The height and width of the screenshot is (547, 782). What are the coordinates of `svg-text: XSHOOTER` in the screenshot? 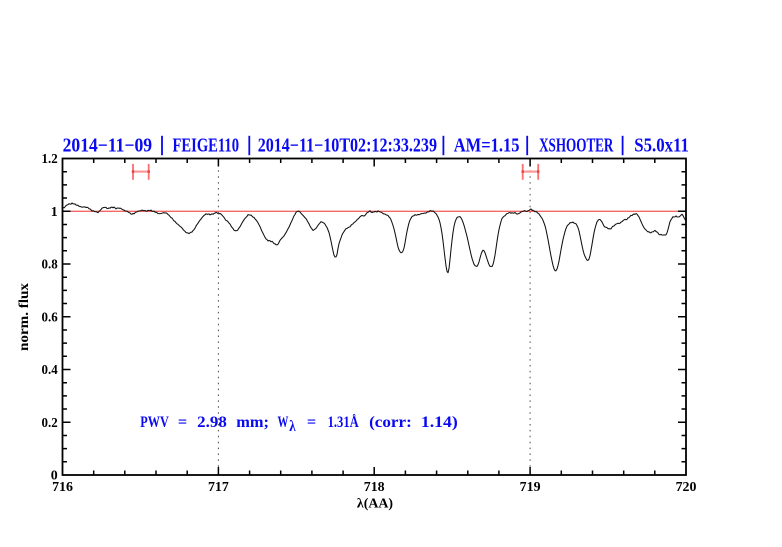 It's located at (576, 145).